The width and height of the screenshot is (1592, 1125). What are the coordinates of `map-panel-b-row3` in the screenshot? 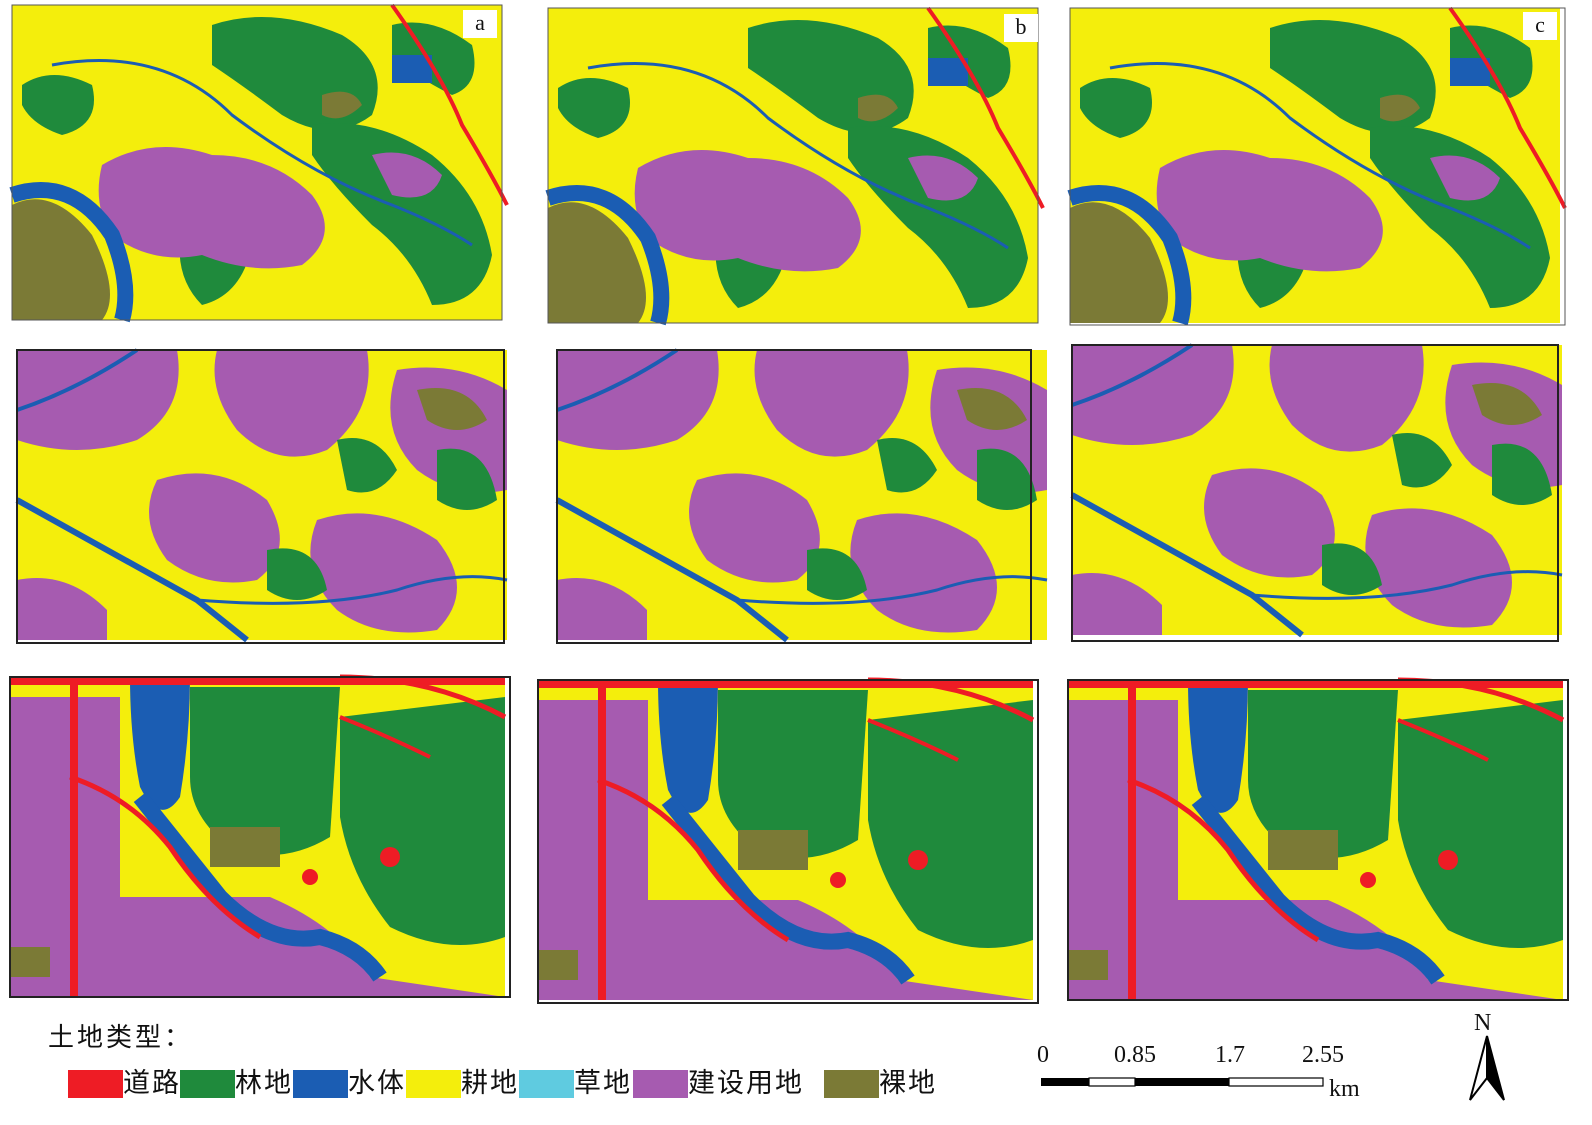 It's located at (788, 841).